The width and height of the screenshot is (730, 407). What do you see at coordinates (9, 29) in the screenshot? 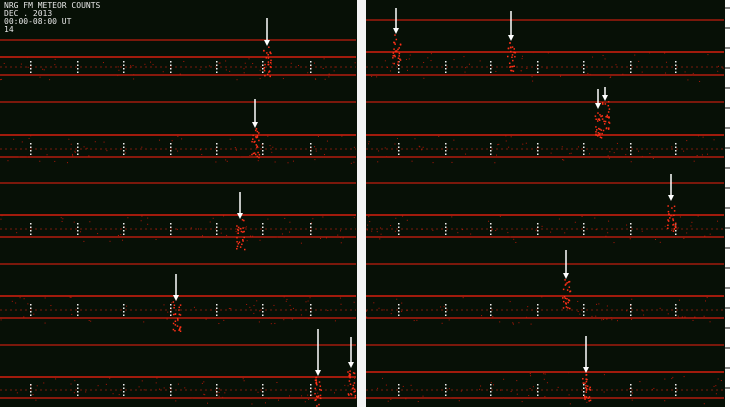
I see `day: 14` at bounding box center [9, 29].